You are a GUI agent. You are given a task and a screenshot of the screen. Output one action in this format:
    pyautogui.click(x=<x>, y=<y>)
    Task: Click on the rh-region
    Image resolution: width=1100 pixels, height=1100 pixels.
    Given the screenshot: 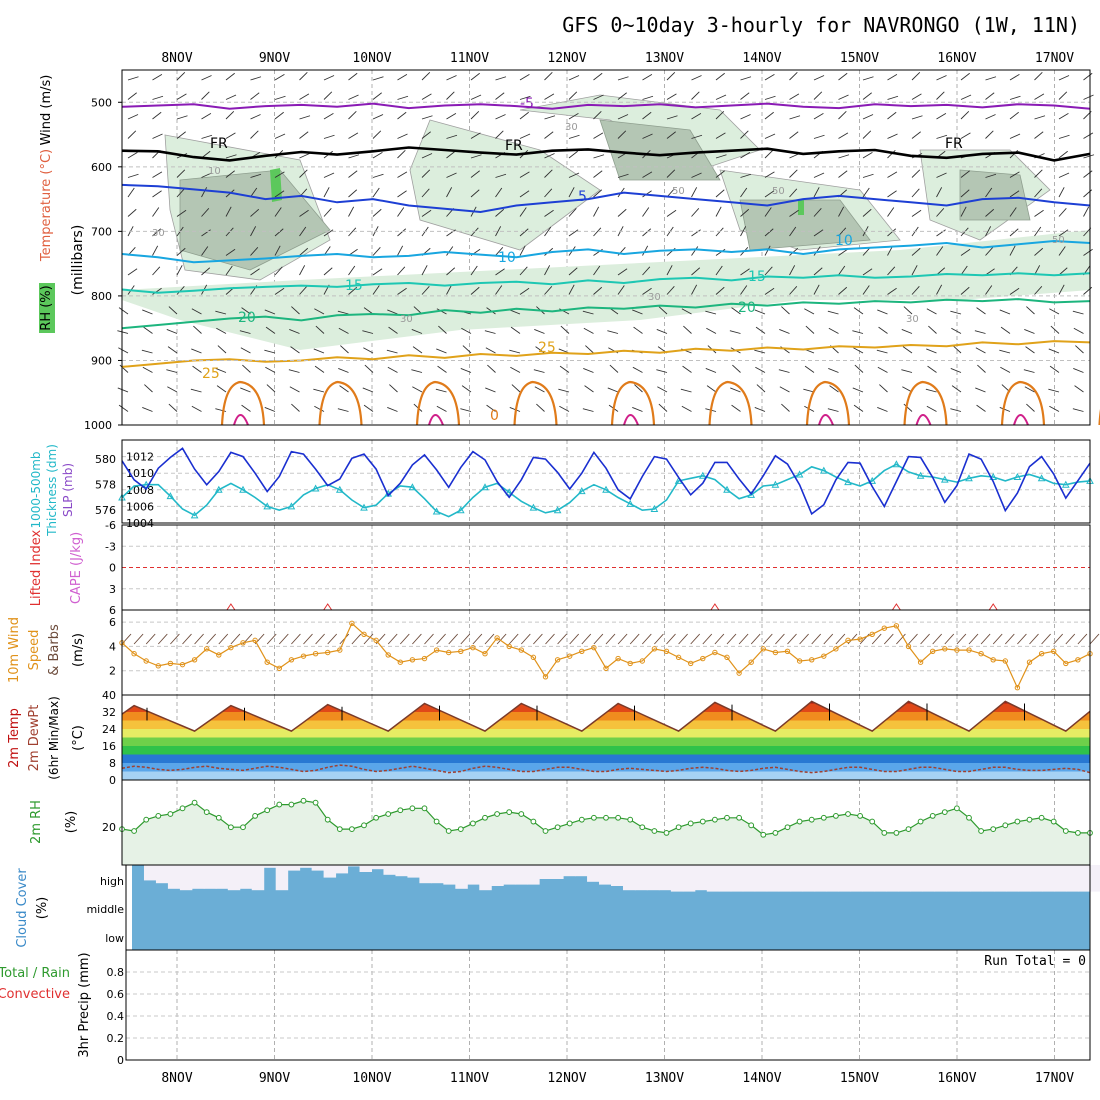 What is the action you would take?
    pyautogui.click(x=505, y=185)
    